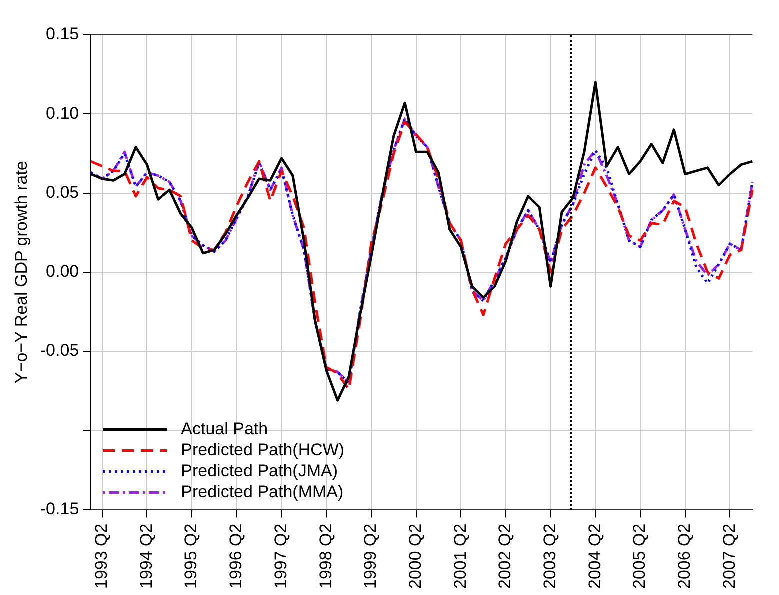 The height and width of the screenshot is (595, 779). Describe the element at coordinates (102, 557) in the screenshot. I see `x-tick-label: 1993 Q2` at that location.